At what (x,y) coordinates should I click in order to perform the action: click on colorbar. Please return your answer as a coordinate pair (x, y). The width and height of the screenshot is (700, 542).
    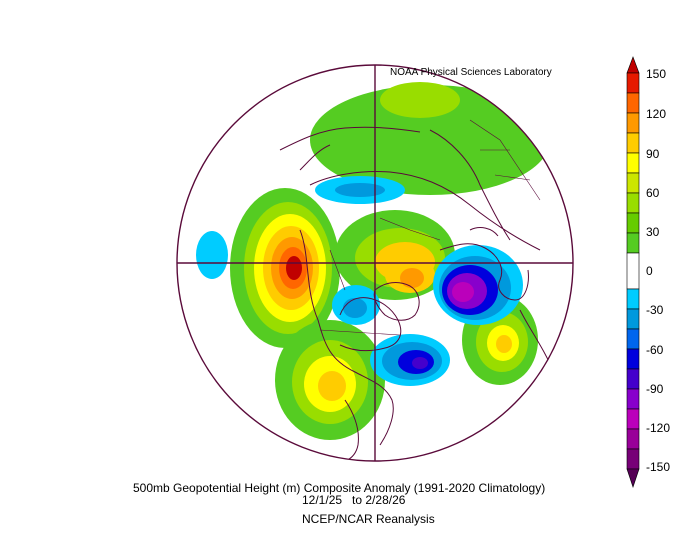
    Looking at the image, I should click on (633, 272).